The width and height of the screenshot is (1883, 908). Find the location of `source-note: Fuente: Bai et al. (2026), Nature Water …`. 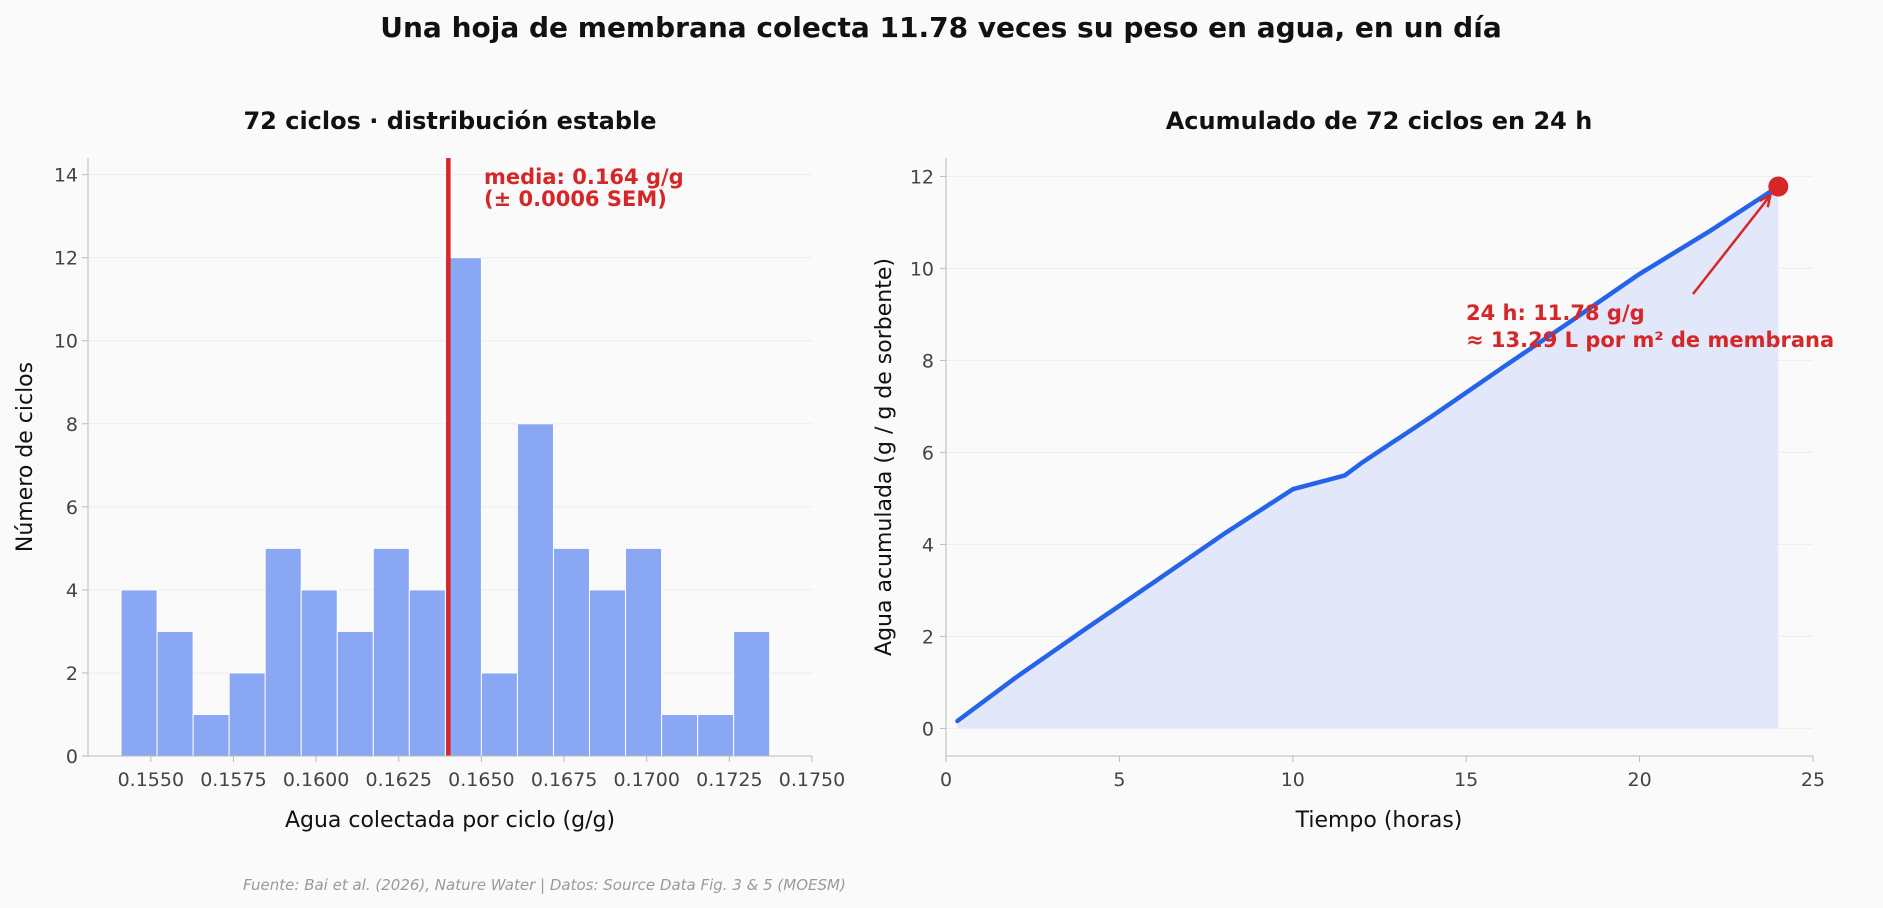

source-note: Fuente: Bai et al. (2026), Nature Water … is located at coordinates (544, 885).